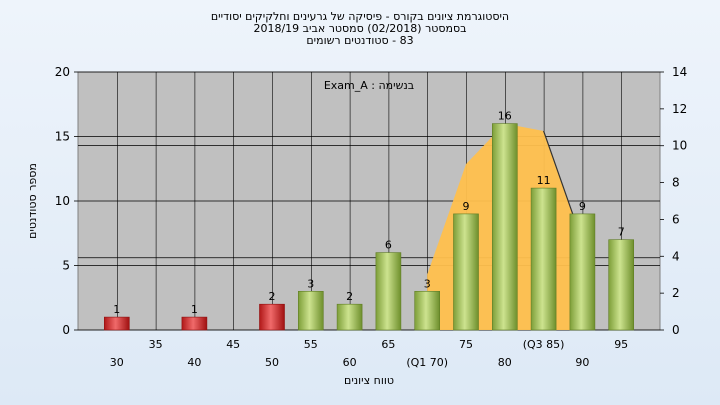  Describe the element at coordinates (62, 137) in the screenshot. I see `y-tick-label-15: 15` at that location.